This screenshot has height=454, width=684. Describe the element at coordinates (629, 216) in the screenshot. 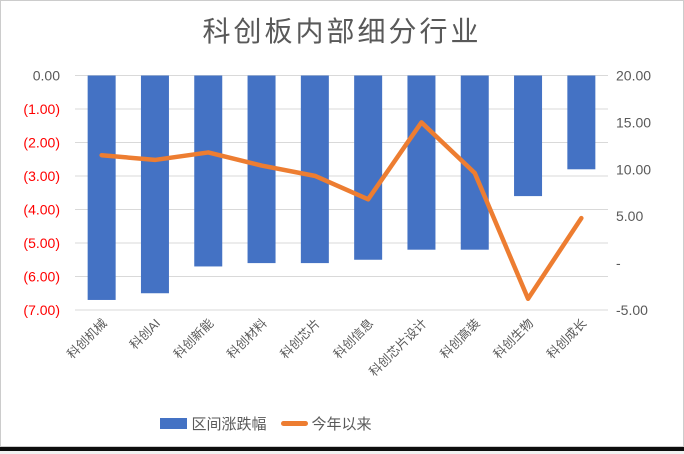

I see `right-axis-tick-3: 5.00` at that location.